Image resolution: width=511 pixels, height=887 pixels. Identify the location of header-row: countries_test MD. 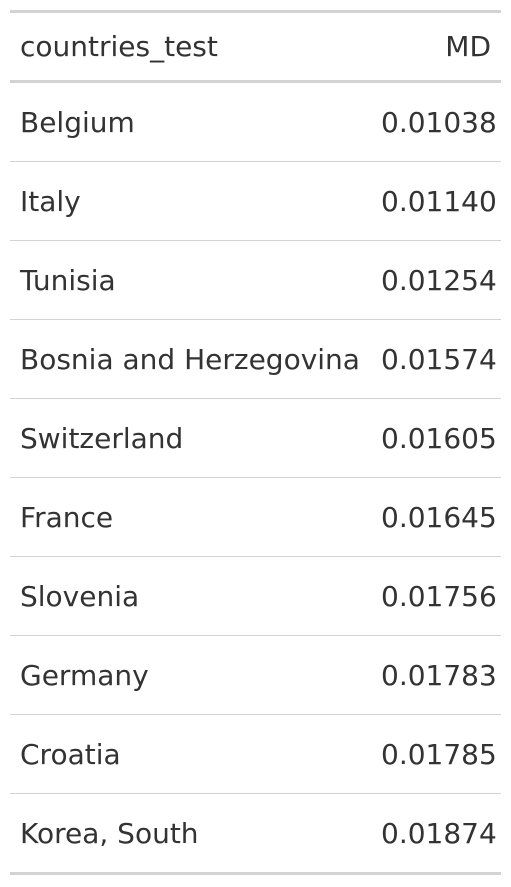
(255, 46).